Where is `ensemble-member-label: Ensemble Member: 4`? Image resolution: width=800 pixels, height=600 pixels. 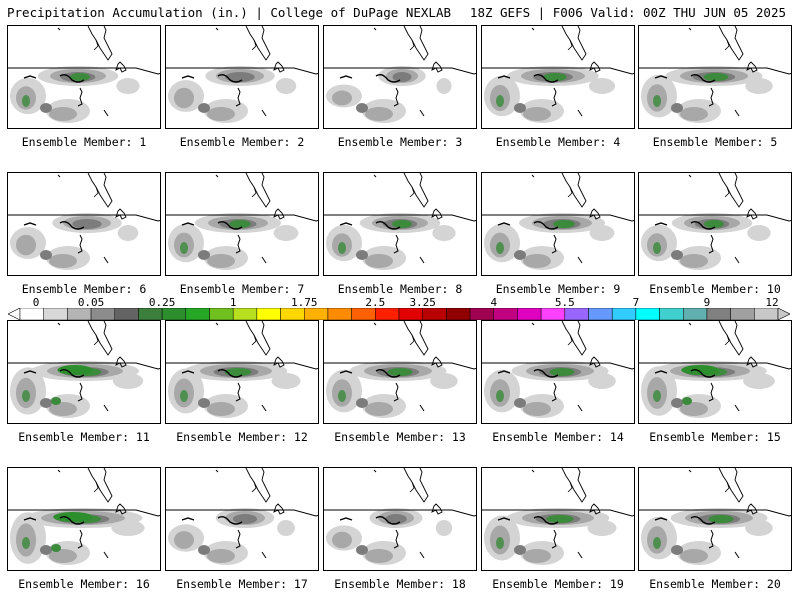 ensemble-member-label: Ensemble Member: 4 is located at coordinates (558, 142).